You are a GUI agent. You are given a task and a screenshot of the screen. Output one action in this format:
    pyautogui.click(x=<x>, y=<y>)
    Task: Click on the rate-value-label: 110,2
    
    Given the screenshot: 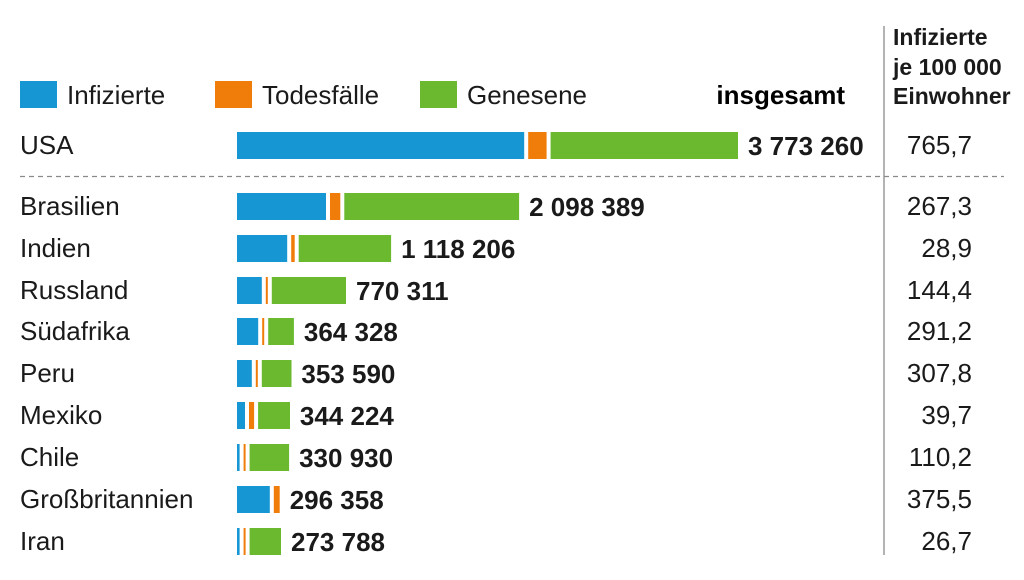 What is the action you would take?
    pyautogui.click(x=940, y=457)
    